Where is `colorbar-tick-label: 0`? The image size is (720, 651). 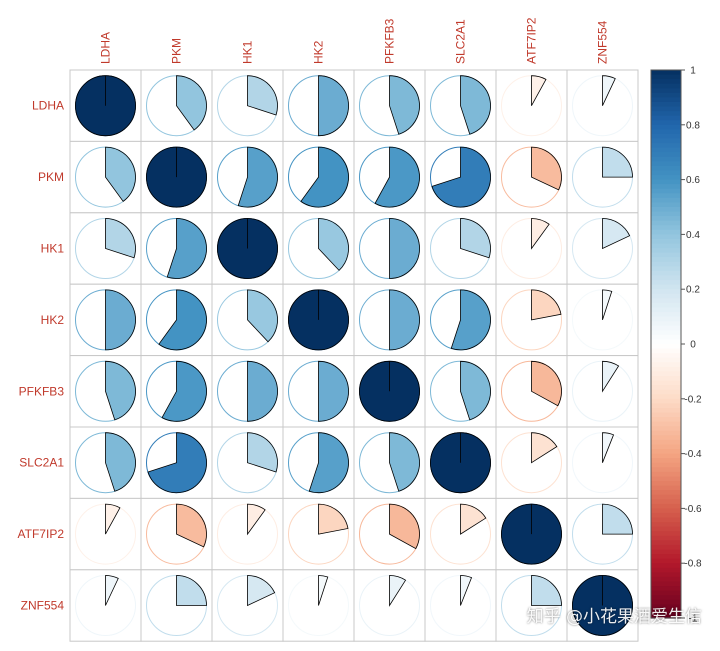
colorbar-tick-label: 0 is located at coordinates (693, 345).